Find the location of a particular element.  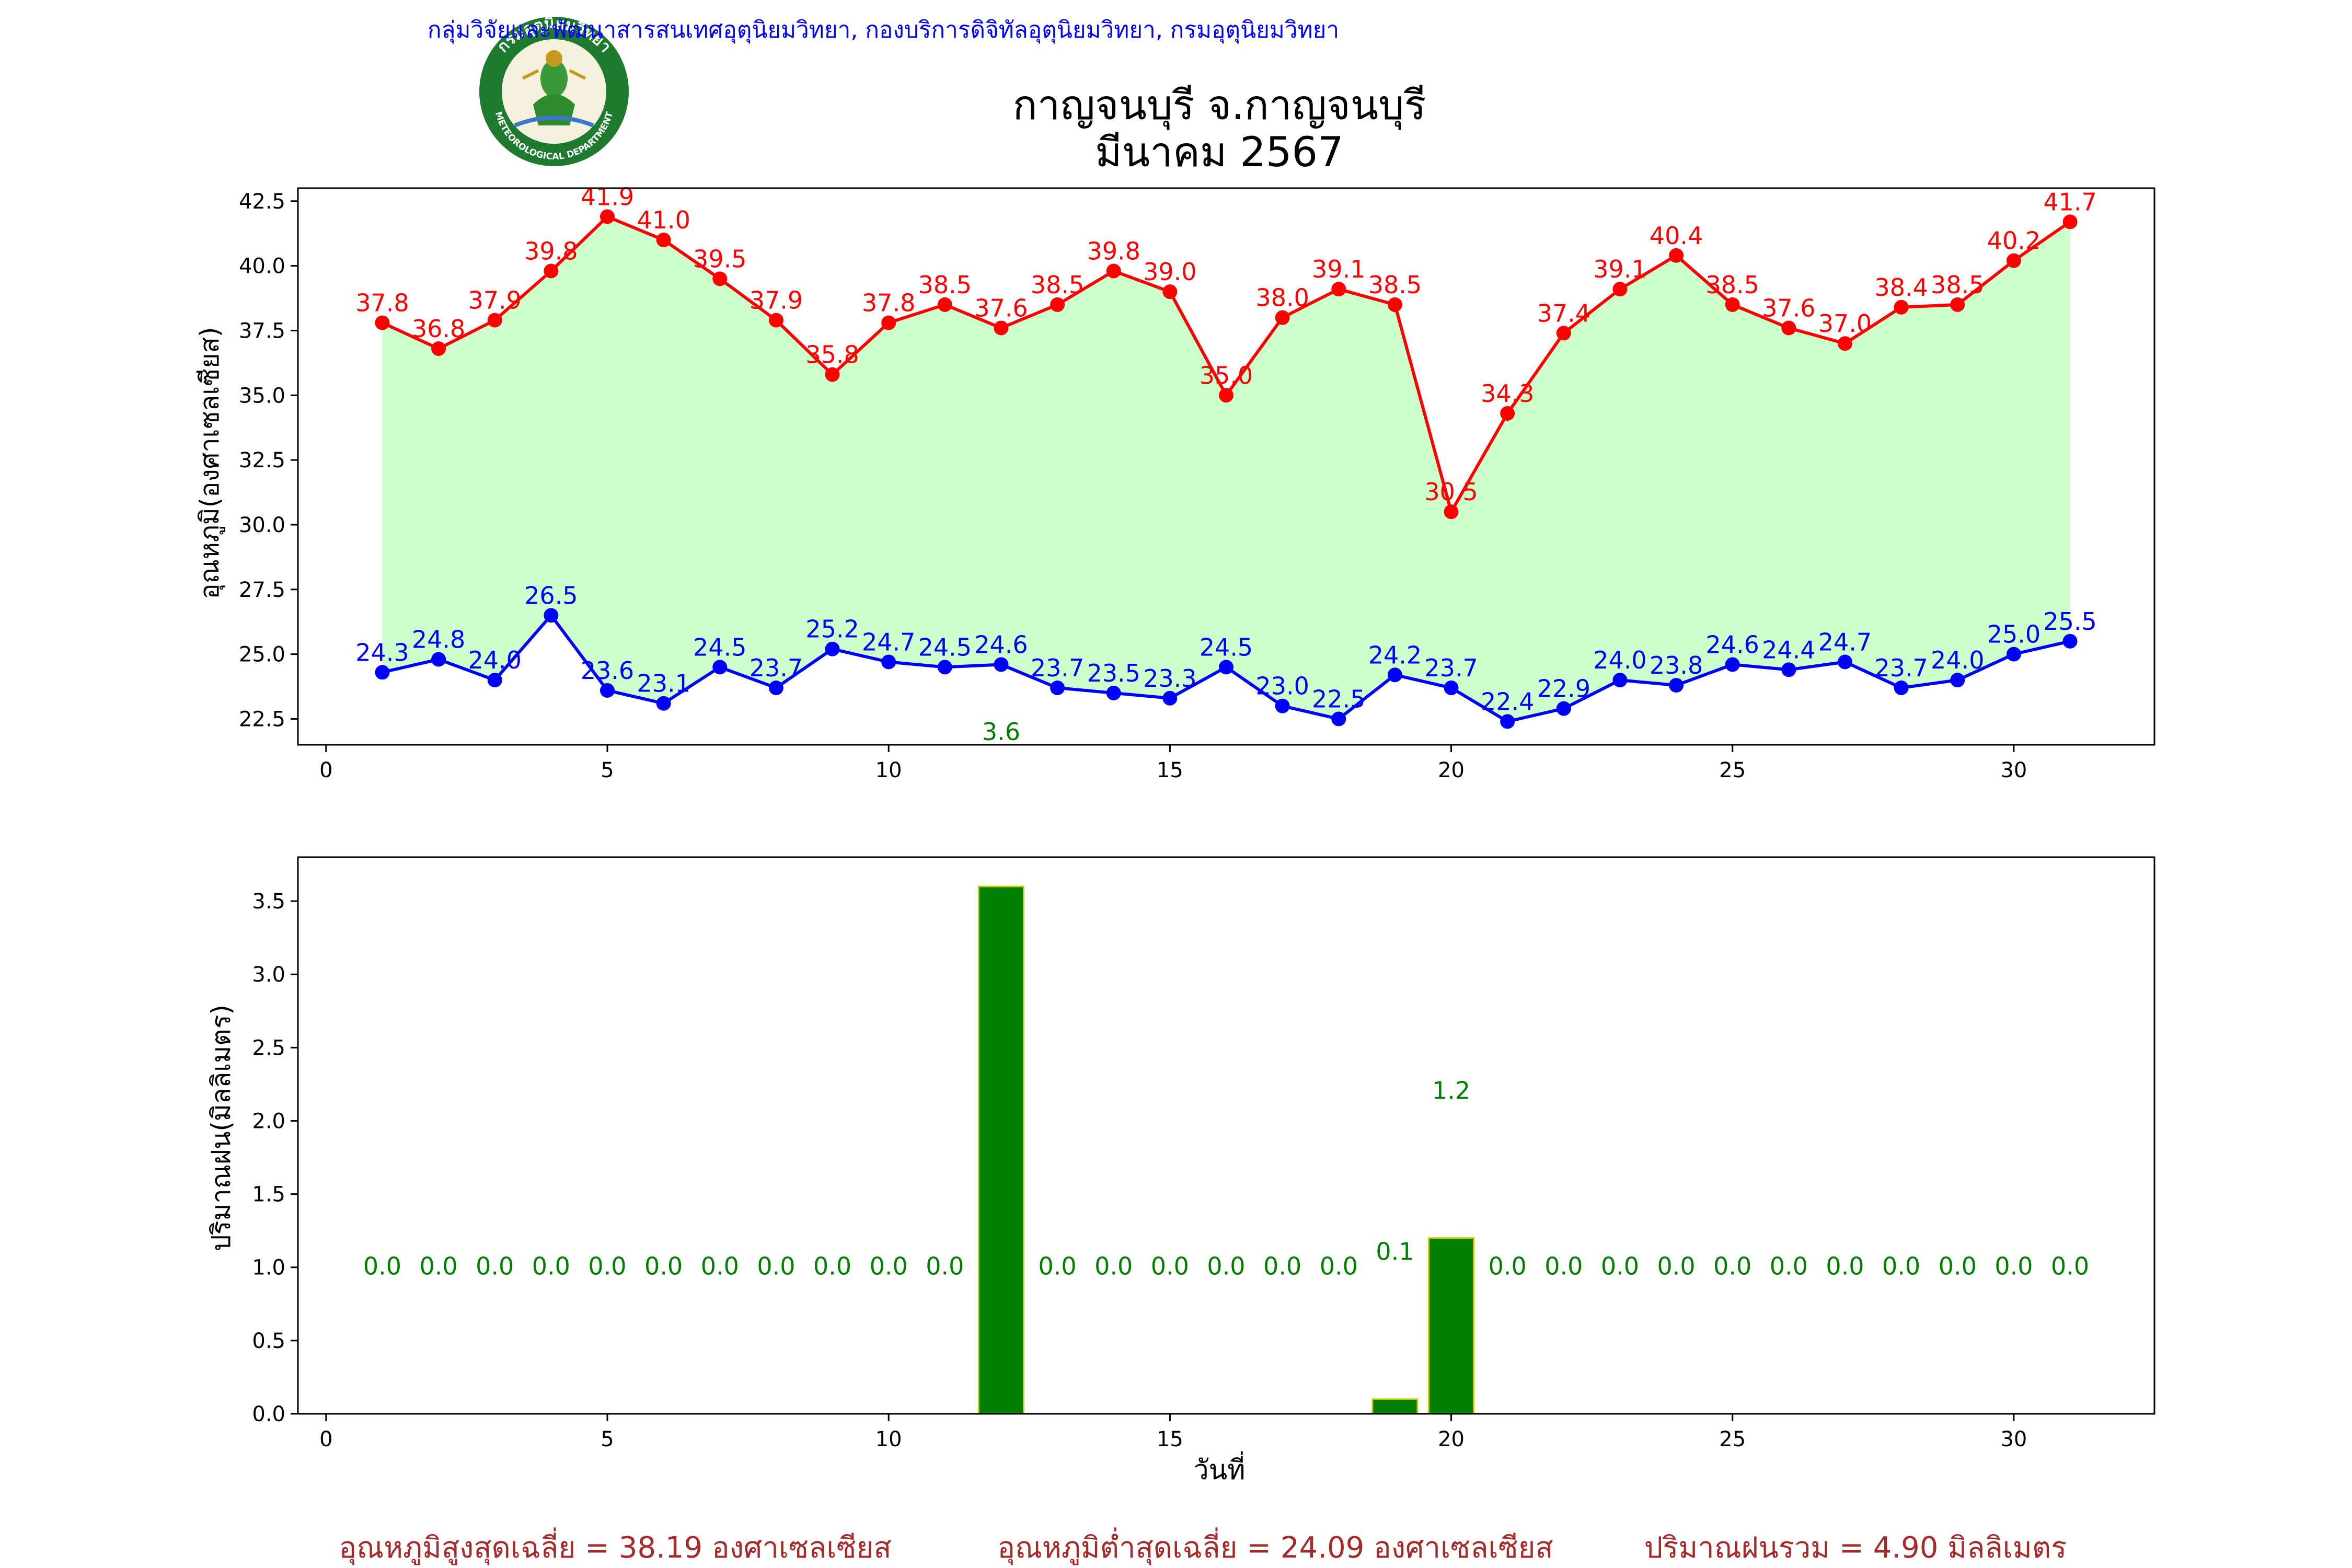

tmin-value-label: 24.6 is located at coordinates (1732, 644).